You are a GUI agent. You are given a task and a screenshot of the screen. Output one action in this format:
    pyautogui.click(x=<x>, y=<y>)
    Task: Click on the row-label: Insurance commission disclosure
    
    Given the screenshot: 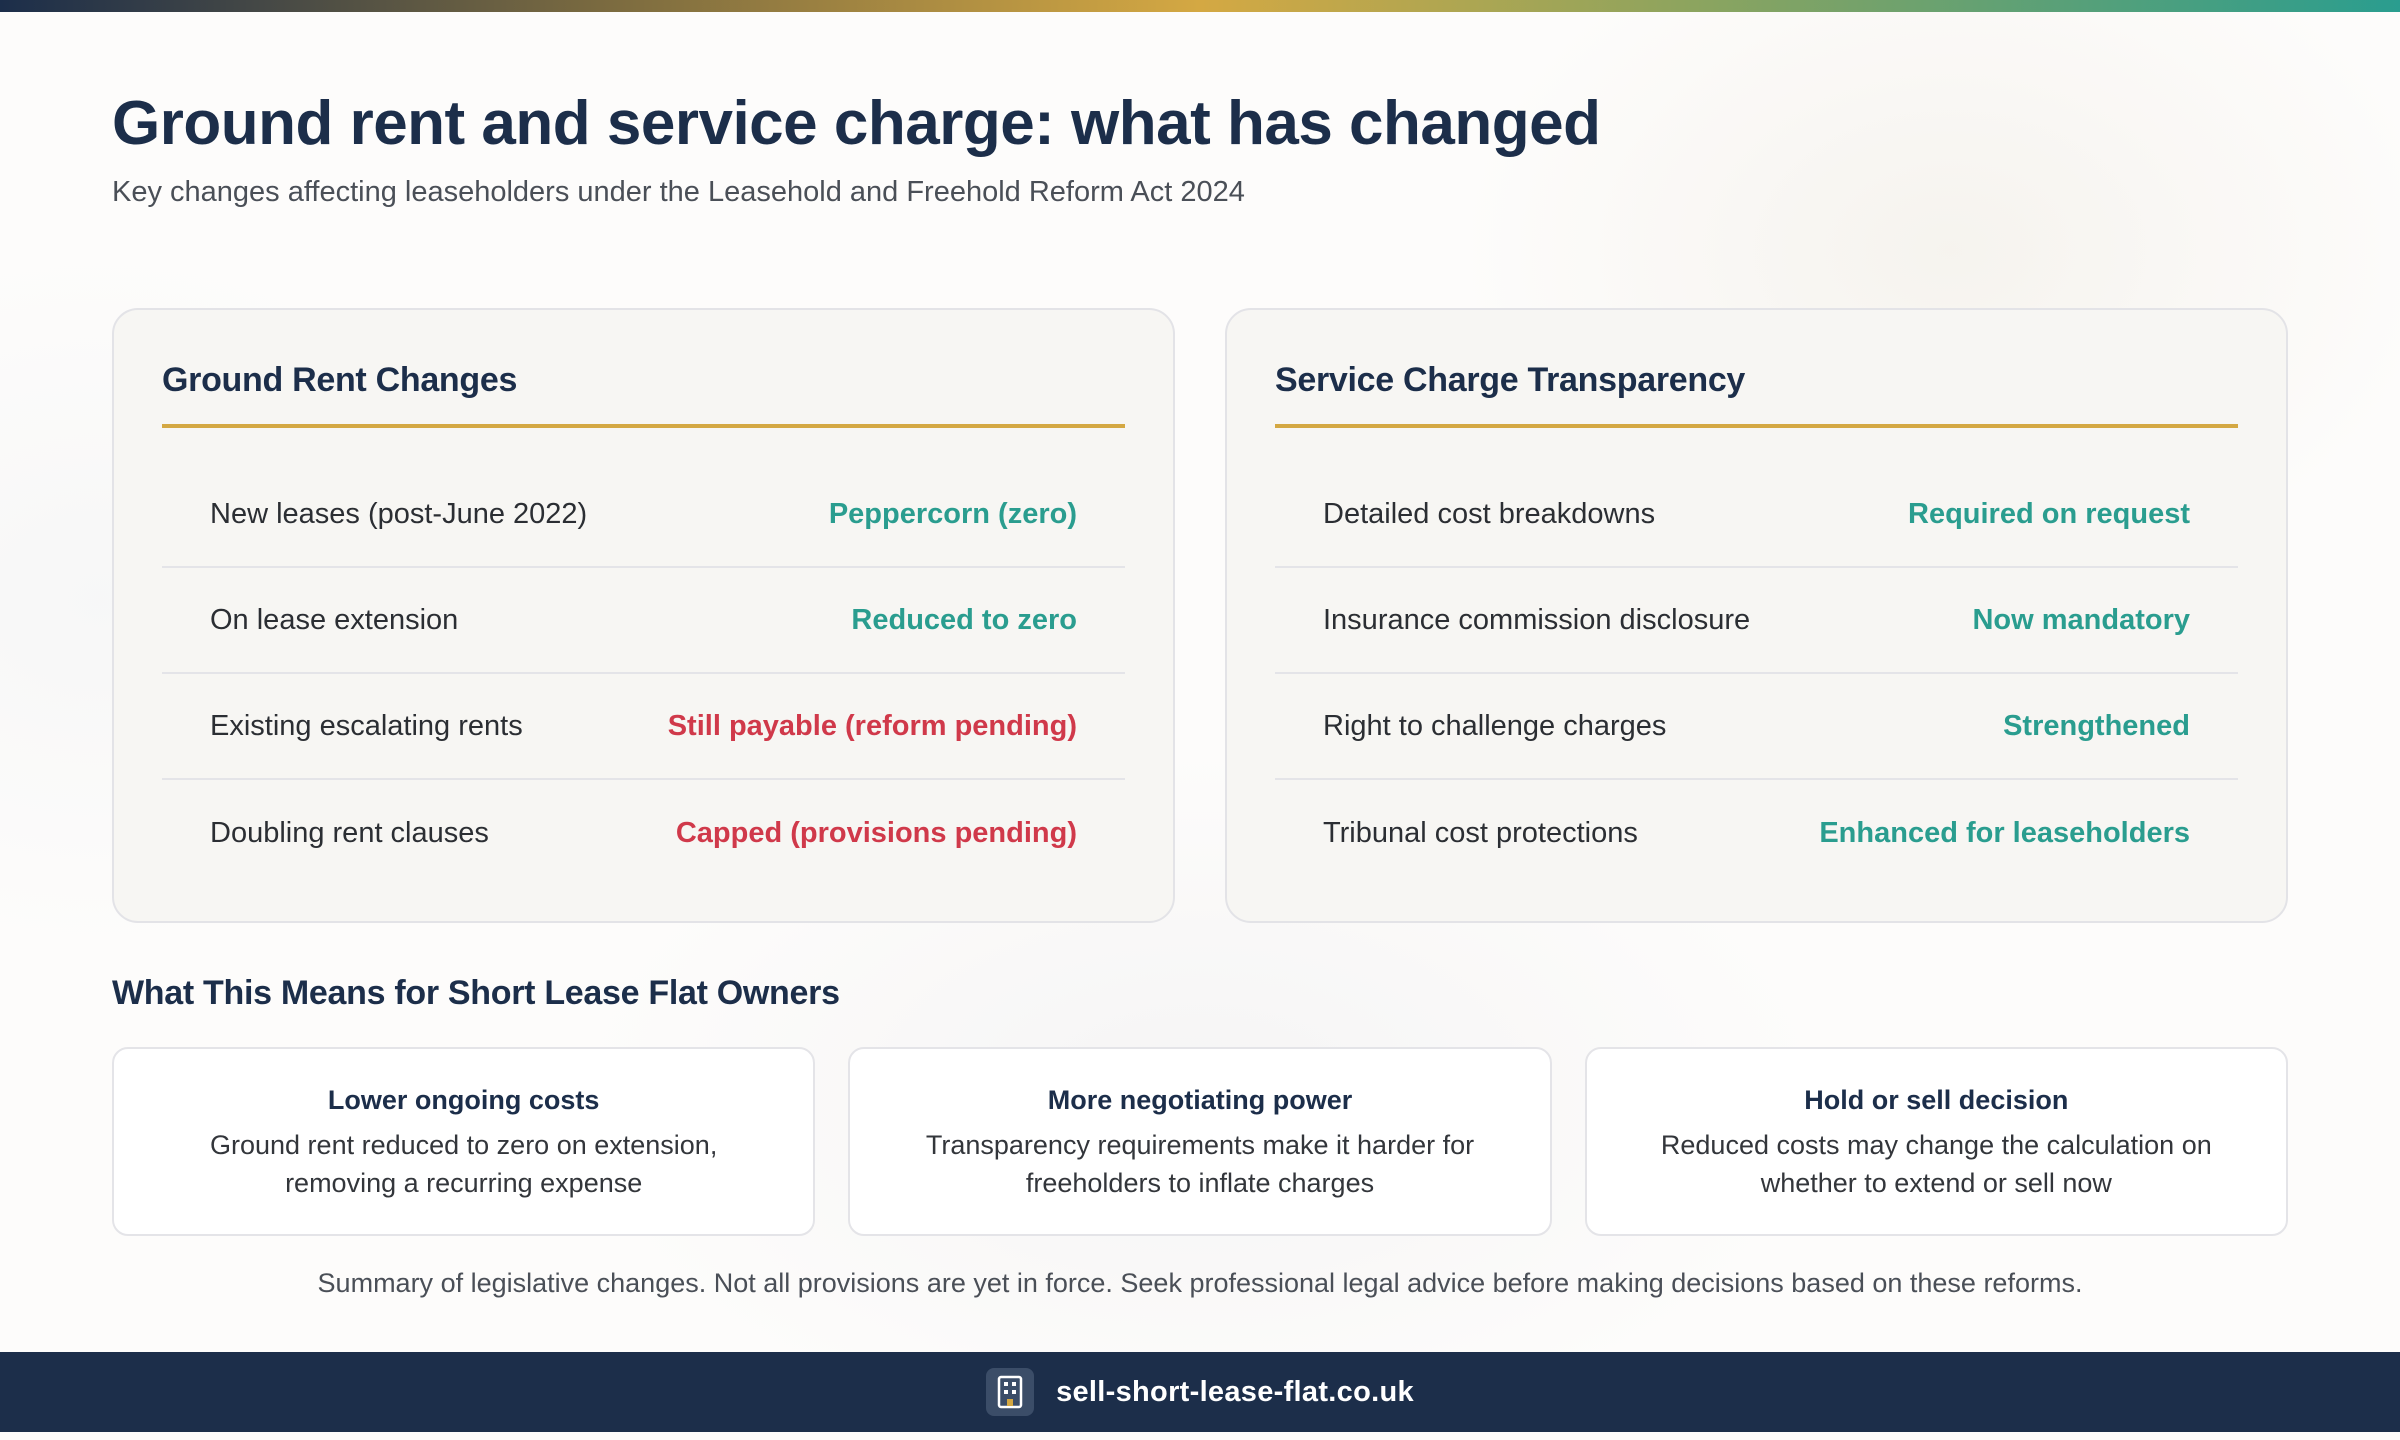 What is the action you would take?
    pyautogui.click(x=1537, y=619)
    